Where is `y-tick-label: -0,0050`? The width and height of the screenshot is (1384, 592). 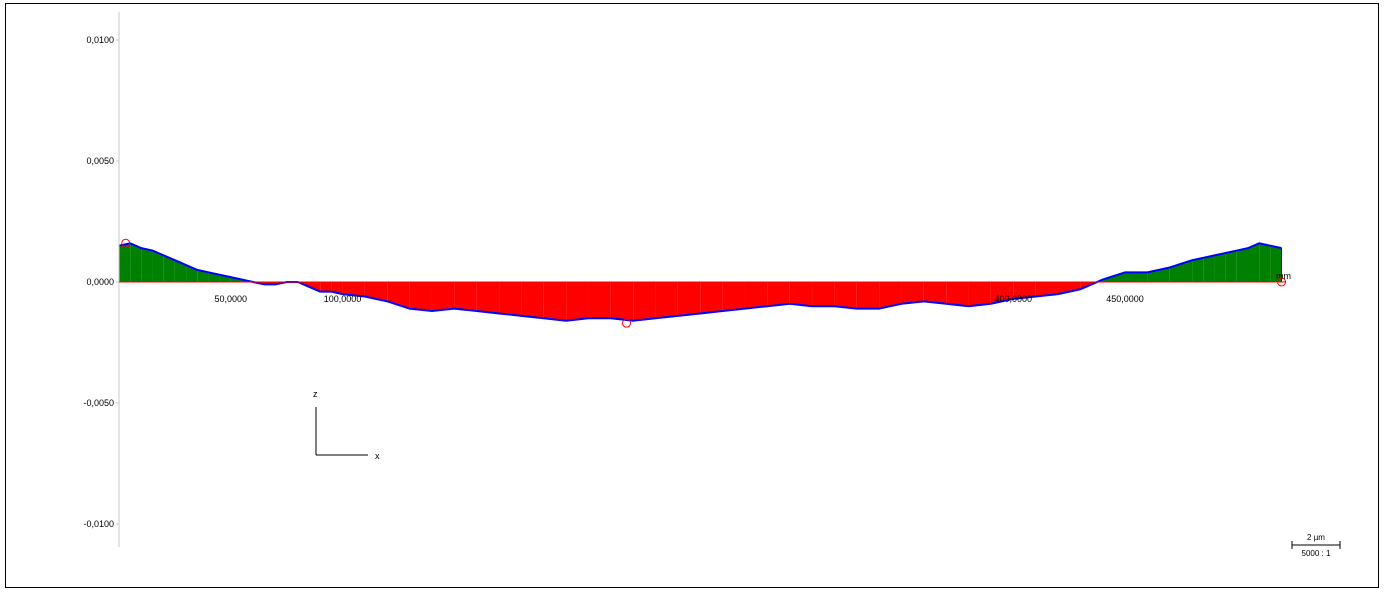
y-tick-label: -0,0050 is located at coordinates (98, 403).